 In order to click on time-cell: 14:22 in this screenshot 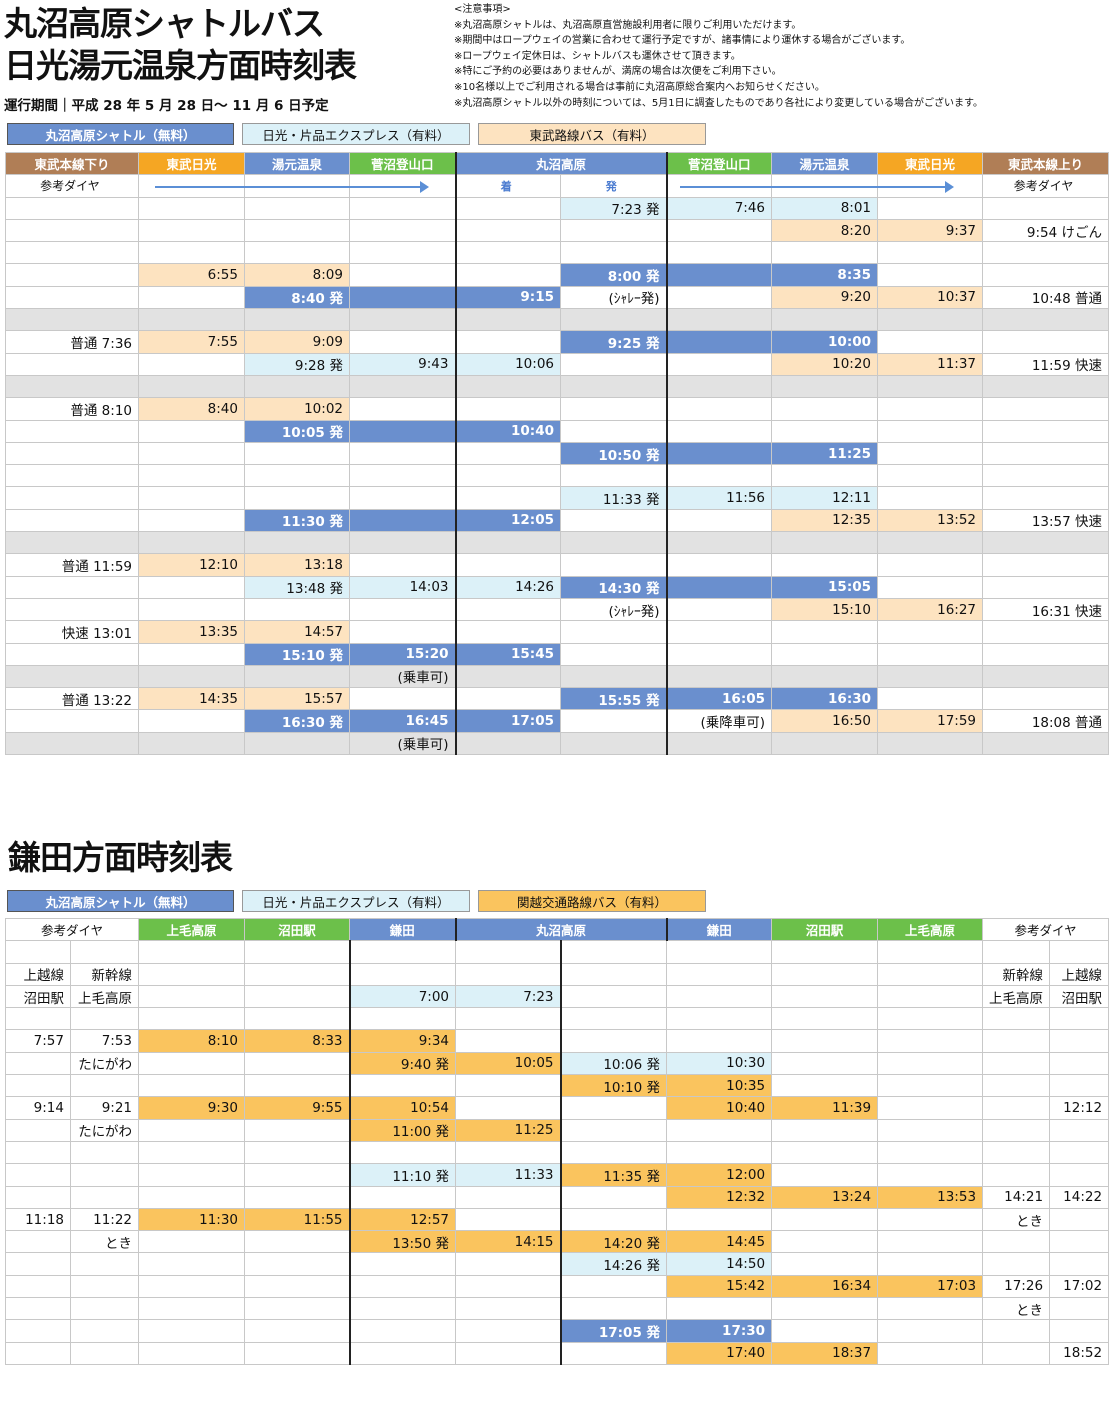, I will do `click(1079, 1197)`.